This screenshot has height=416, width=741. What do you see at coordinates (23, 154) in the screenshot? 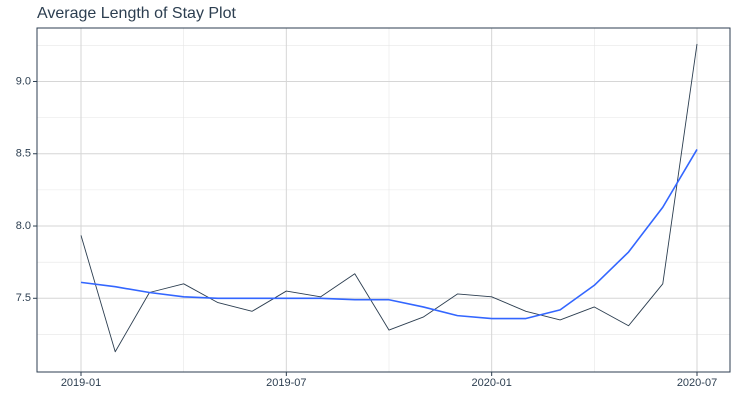
I see `y-tick-label: 8.5` at bounding box center [23, 154].